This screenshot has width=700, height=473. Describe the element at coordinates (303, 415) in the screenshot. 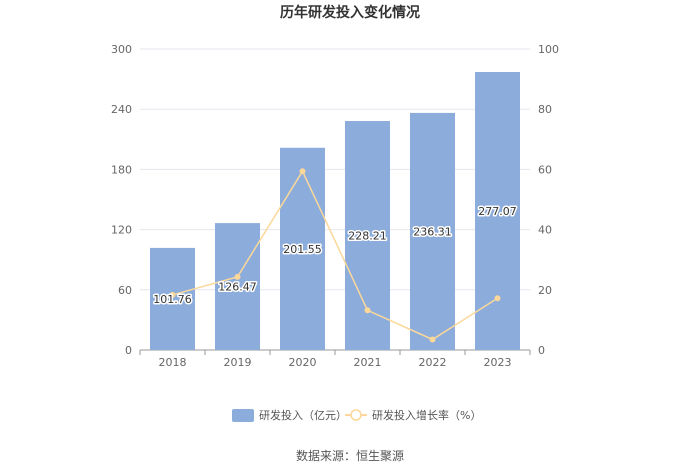

I see `legend-label-bar: 研发投入（亿元）` at that location.